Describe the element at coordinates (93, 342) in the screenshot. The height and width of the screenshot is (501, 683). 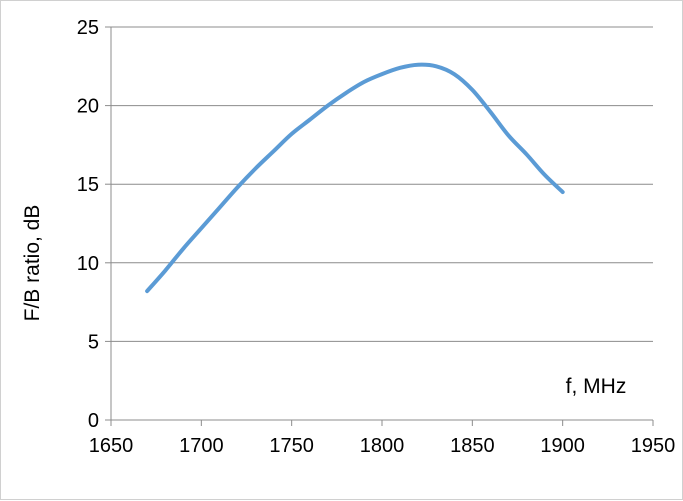
I see `y-tick-label: 5` at that location.